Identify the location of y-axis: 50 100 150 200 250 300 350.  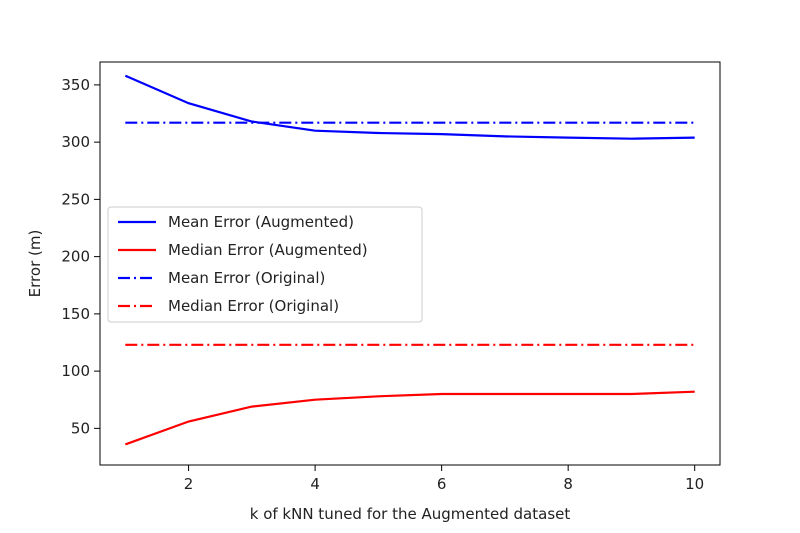
(80, 256).